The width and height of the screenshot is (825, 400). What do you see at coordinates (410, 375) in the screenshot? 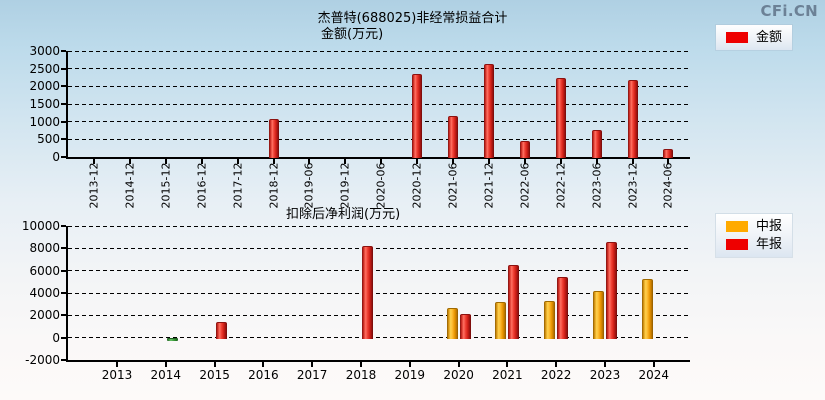
I see `x-axis-label: 2019` at bounding box center [410, 375].